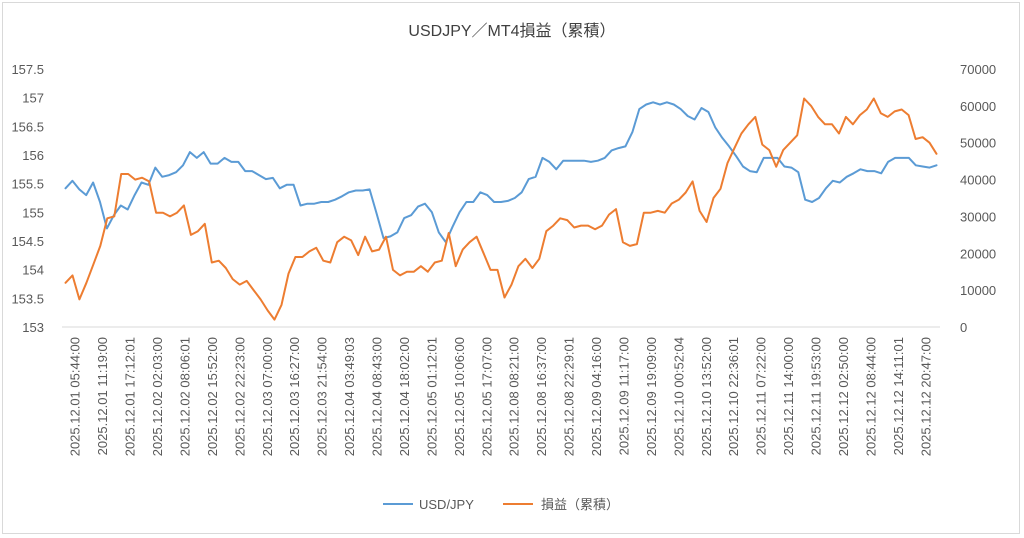 The width and height of the screenshot is (1024, 538). I want to click on x-tick-label: 2025.12.01 11:19:00, so click(102, 396).